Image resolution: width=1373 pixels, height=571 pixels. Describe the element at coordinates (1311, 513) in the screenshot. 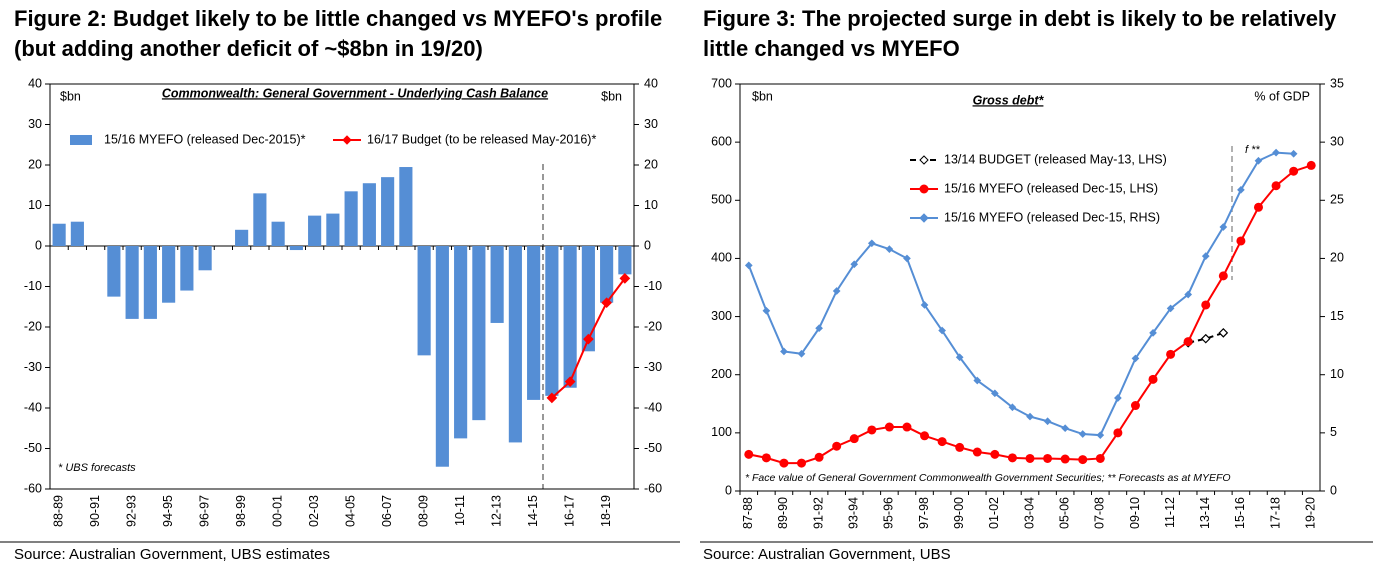

I see `x-tick-label: 19-20` at that location.